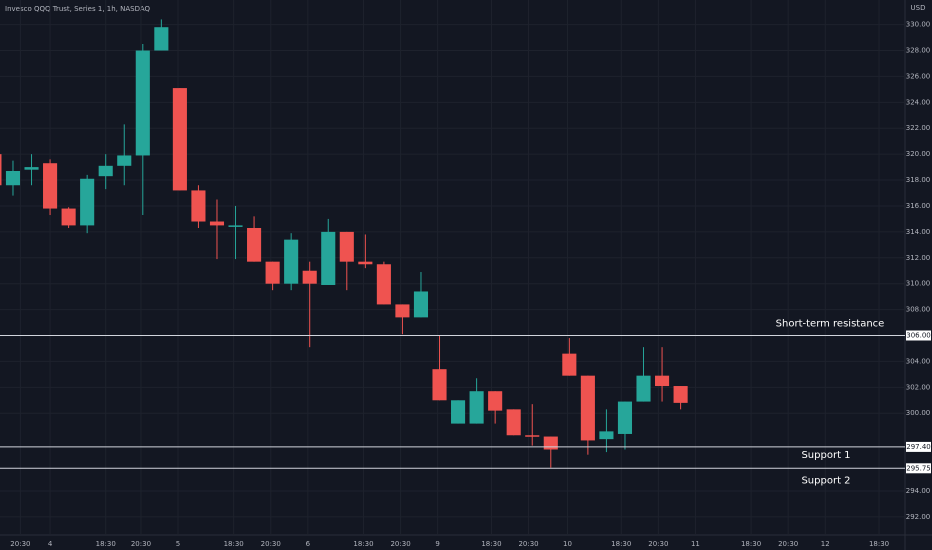 The height and width of the screenshot is (550, 932). I want to click on y-tick-label: 322.00, so click(918, 128).